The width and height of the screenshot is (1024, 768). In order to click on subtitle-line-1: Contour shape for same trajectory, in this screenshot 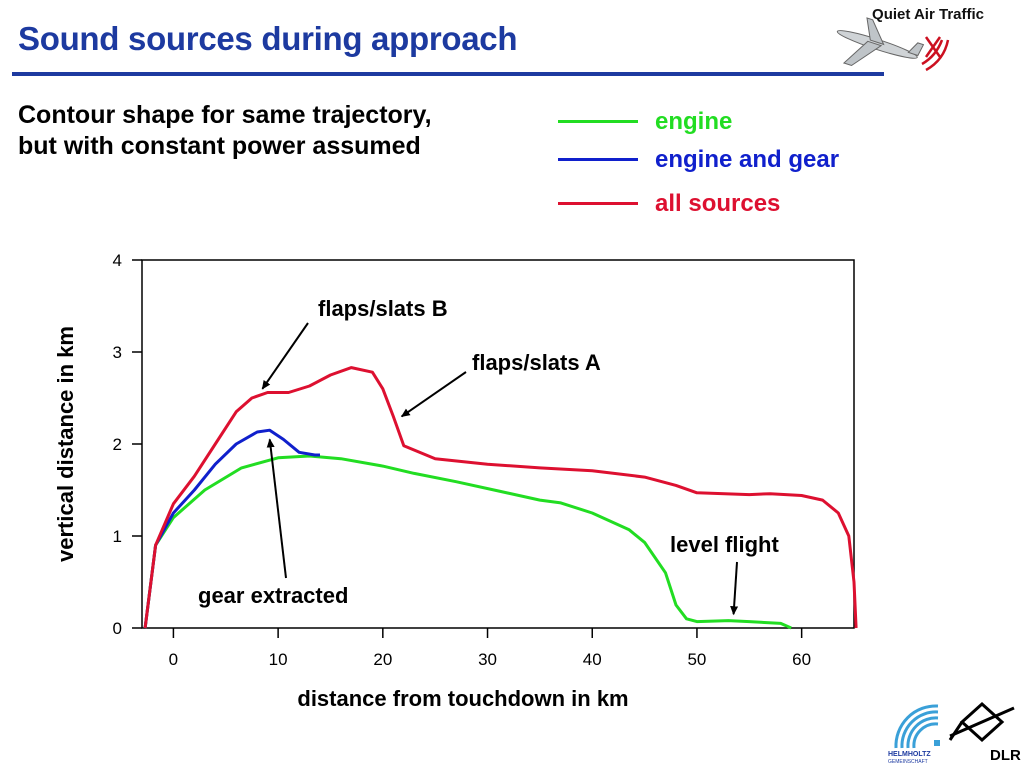, I will do `click(225, 115)`.